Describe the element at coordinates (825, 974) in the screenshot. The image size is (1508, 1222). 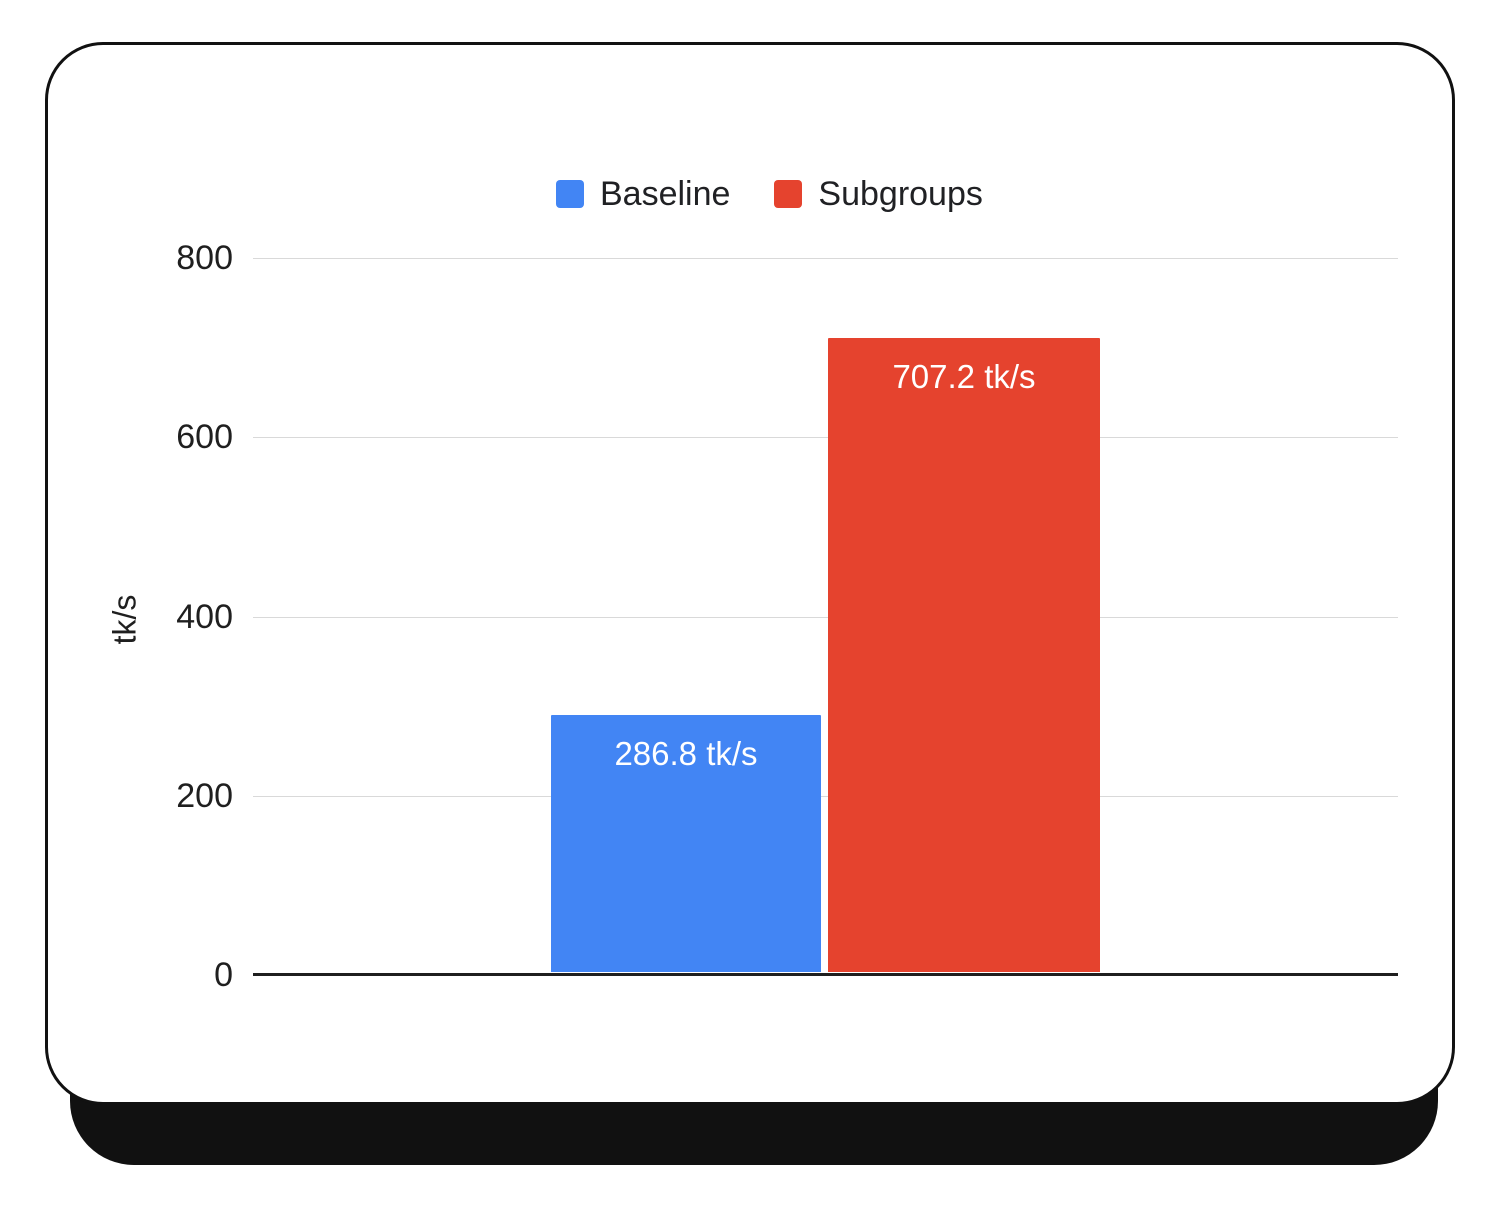
I see `x-axis-line` at that location.